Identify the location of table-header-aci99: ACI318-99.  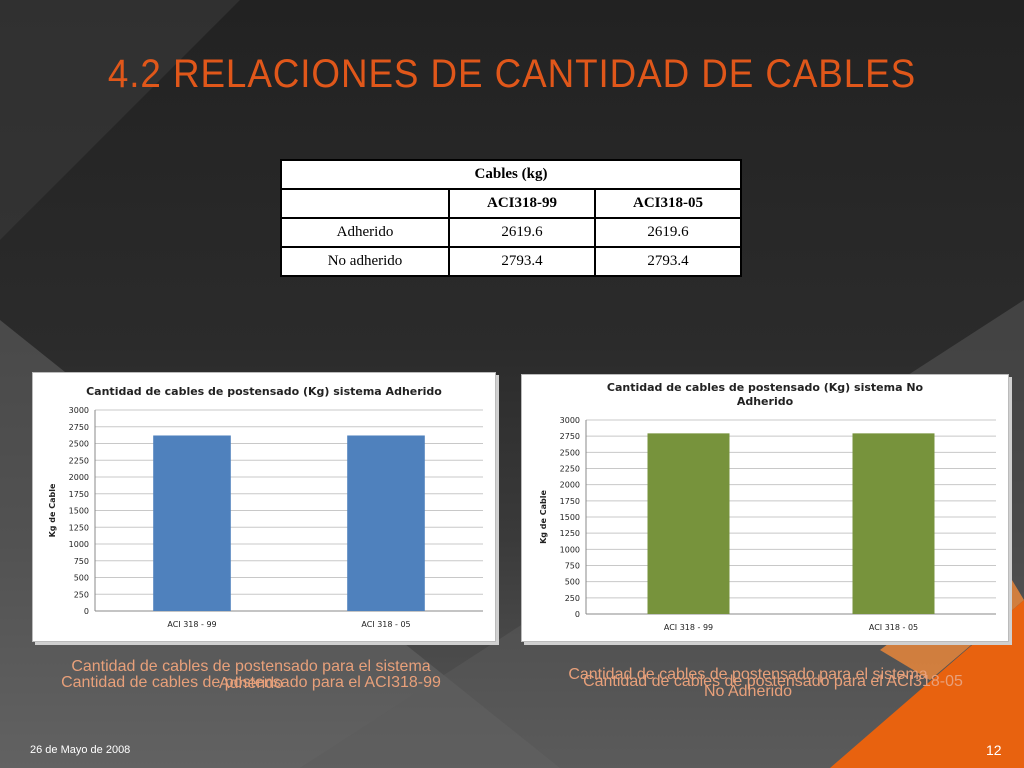
(522, 203).